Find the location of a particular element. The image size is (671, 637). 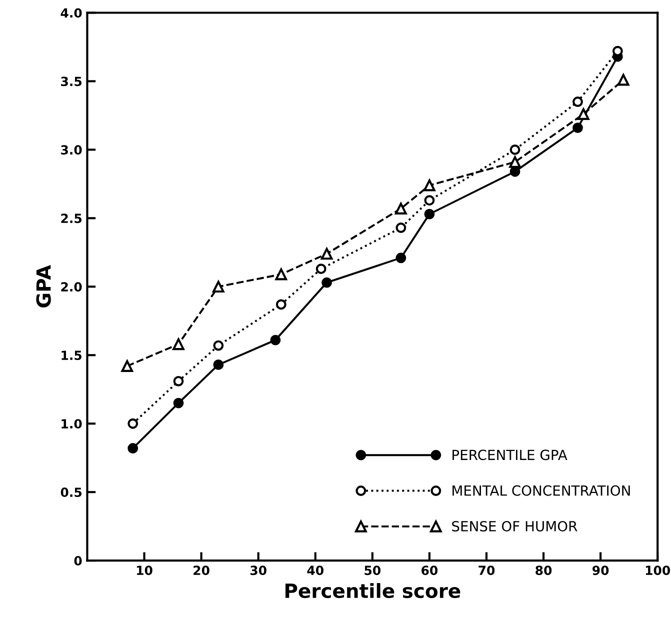

x-tick-label: 100 is located at coordinates (658, 571).